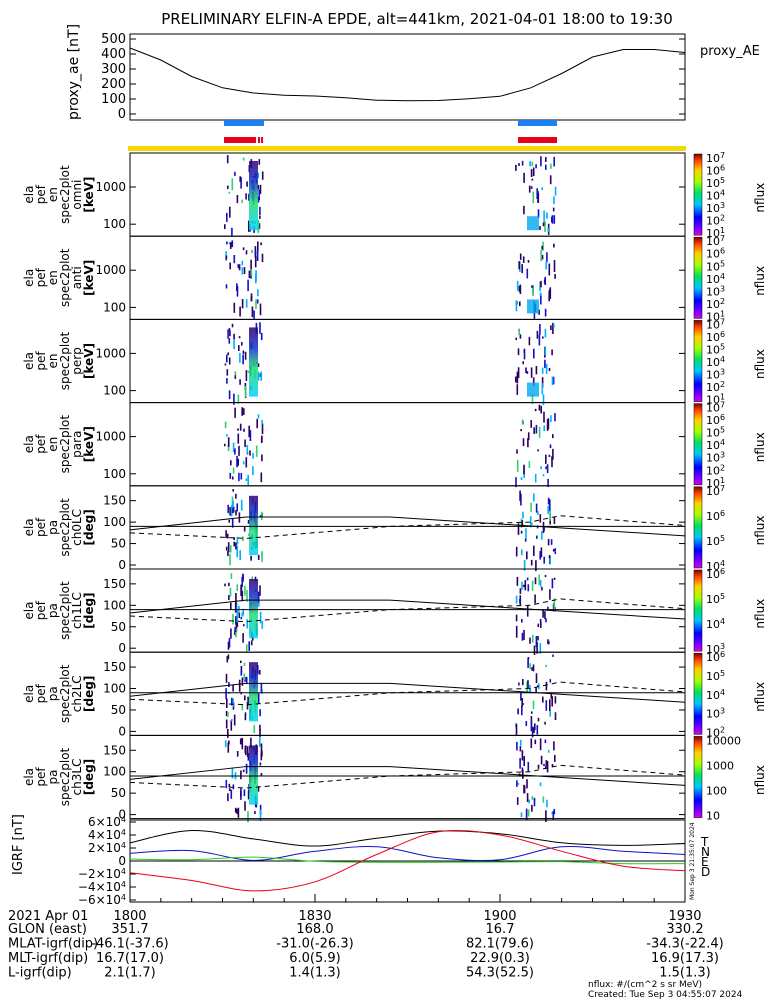  Describe the element at coordinates (730, 51) in the screenshot. I see `proxy-ae-legend: proxy_AE` at that location.